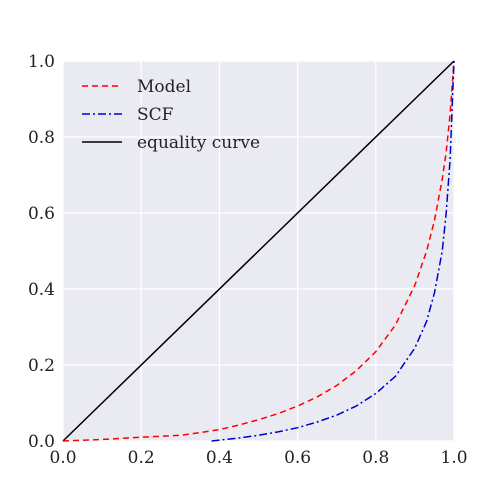 The width and height of the screenshot is (504, 504). I want to click on y-tick-label: 0.0, so click(41, 442).